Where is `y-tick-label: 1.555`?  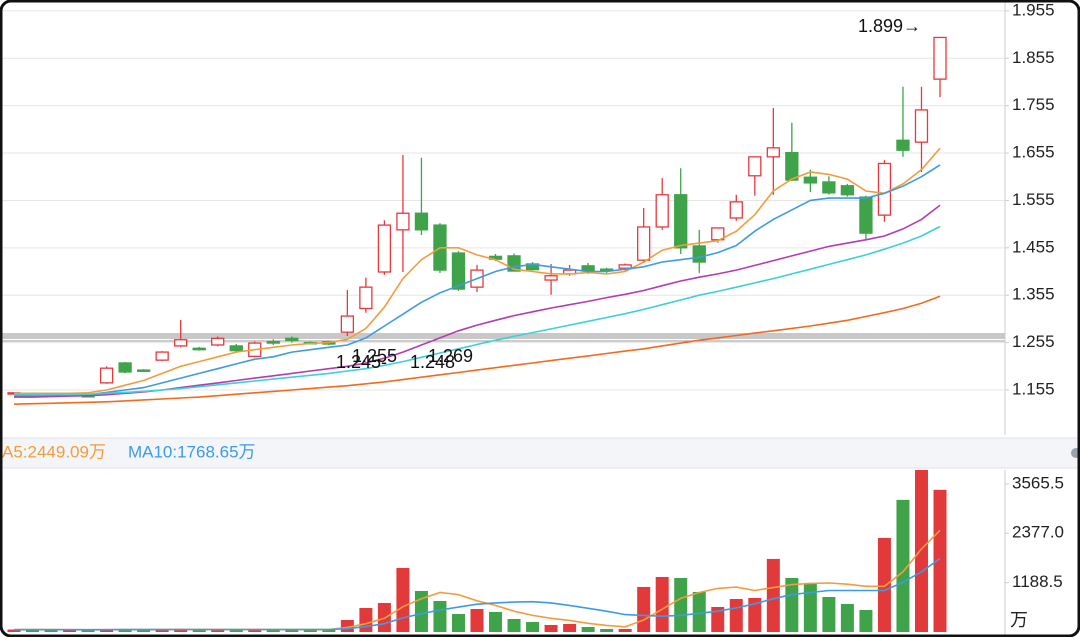 y-tick-label: 1.555 is located at coordinates (1033, 199).